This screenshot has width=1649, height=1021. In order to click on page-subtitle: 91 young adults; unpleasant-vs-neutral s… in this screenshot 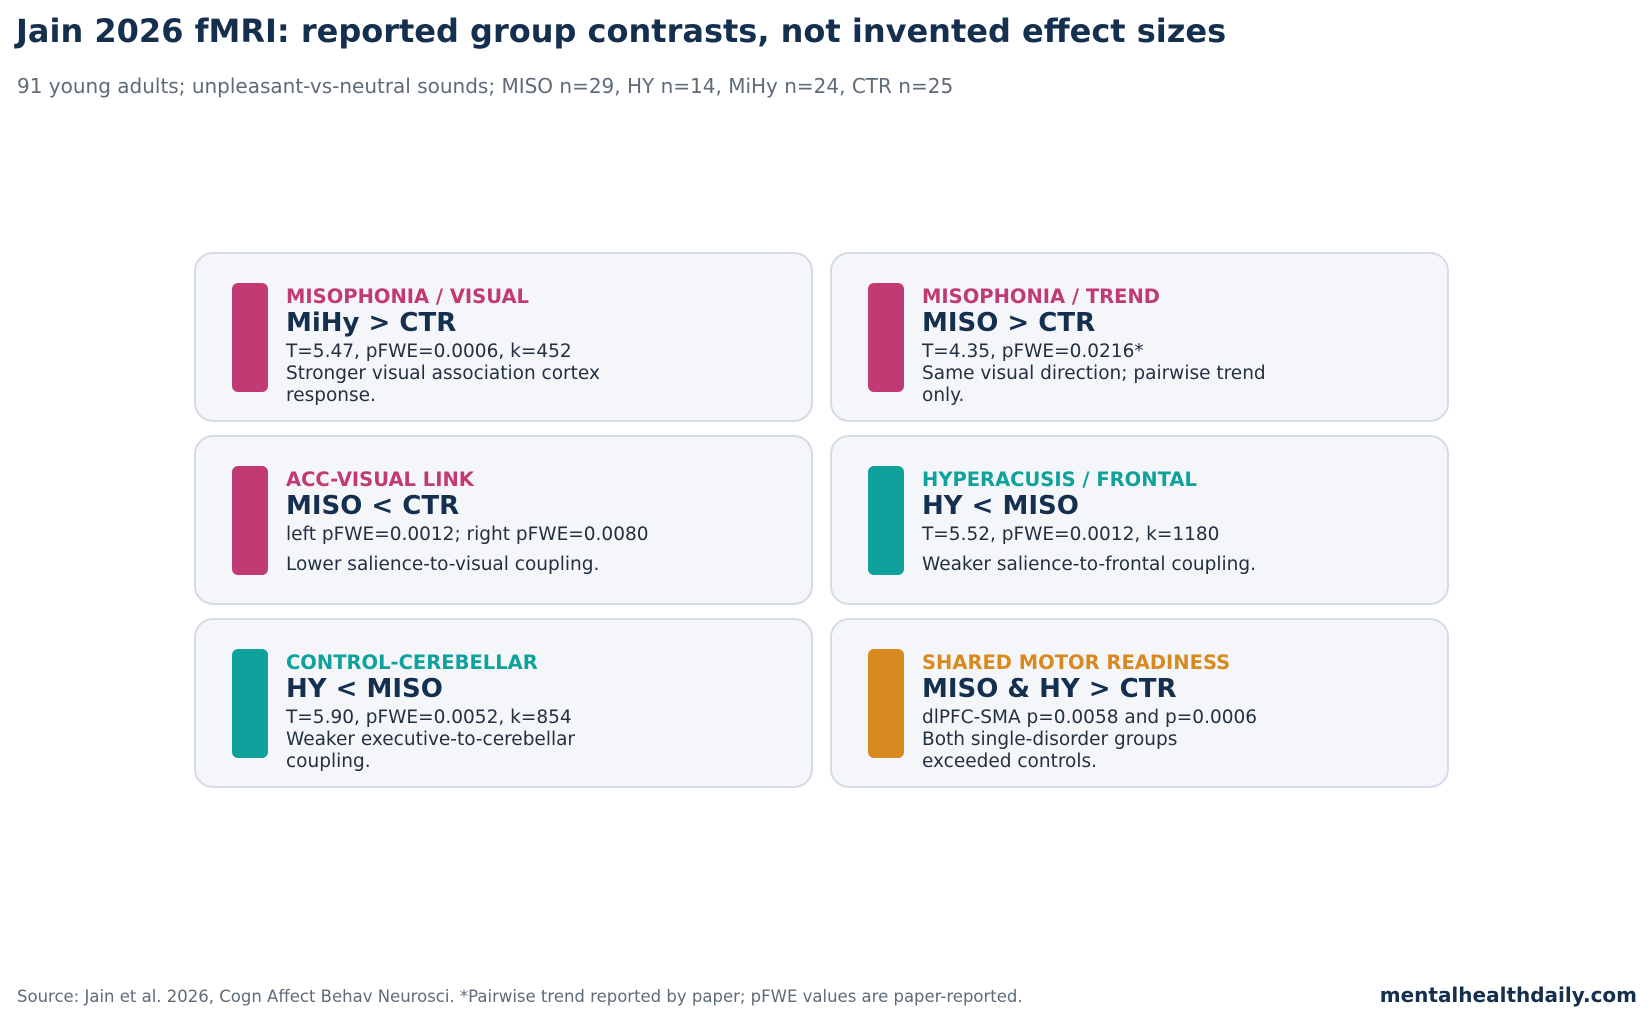, I will do `click(485, 86)`.